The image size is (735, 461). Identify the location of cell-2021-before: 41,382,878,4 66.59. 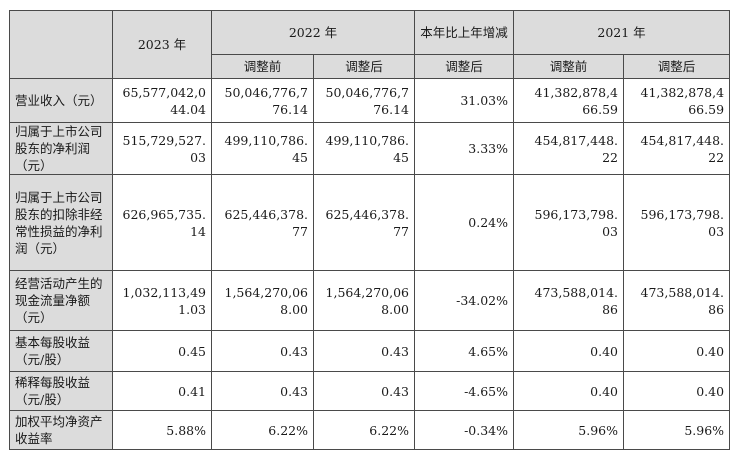
(569, 100).